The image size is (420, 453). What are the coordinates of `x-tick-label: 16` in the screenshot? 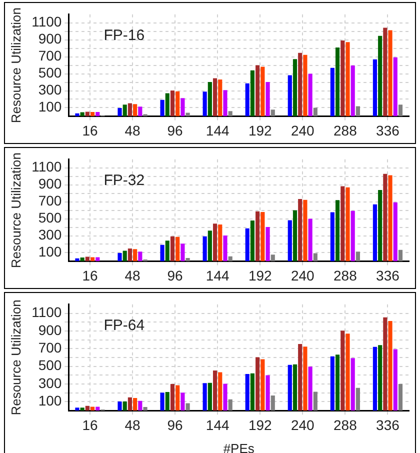 It's located at (90, 130).